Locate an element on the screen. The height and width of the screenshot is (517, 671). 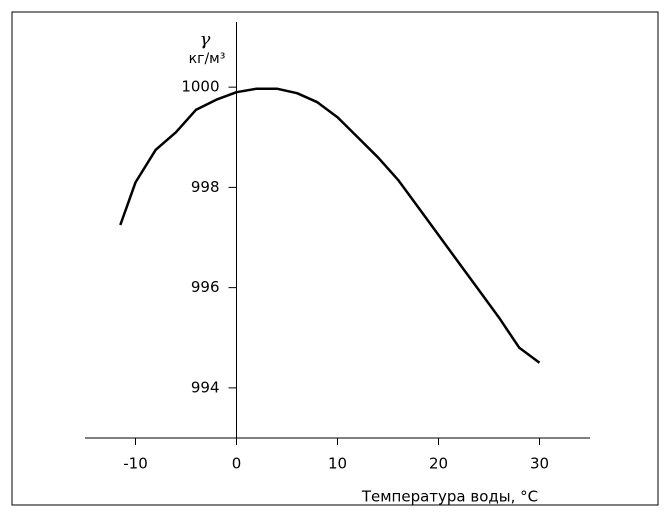
x-tick-label: -10 is located at coordinates (135, 464).